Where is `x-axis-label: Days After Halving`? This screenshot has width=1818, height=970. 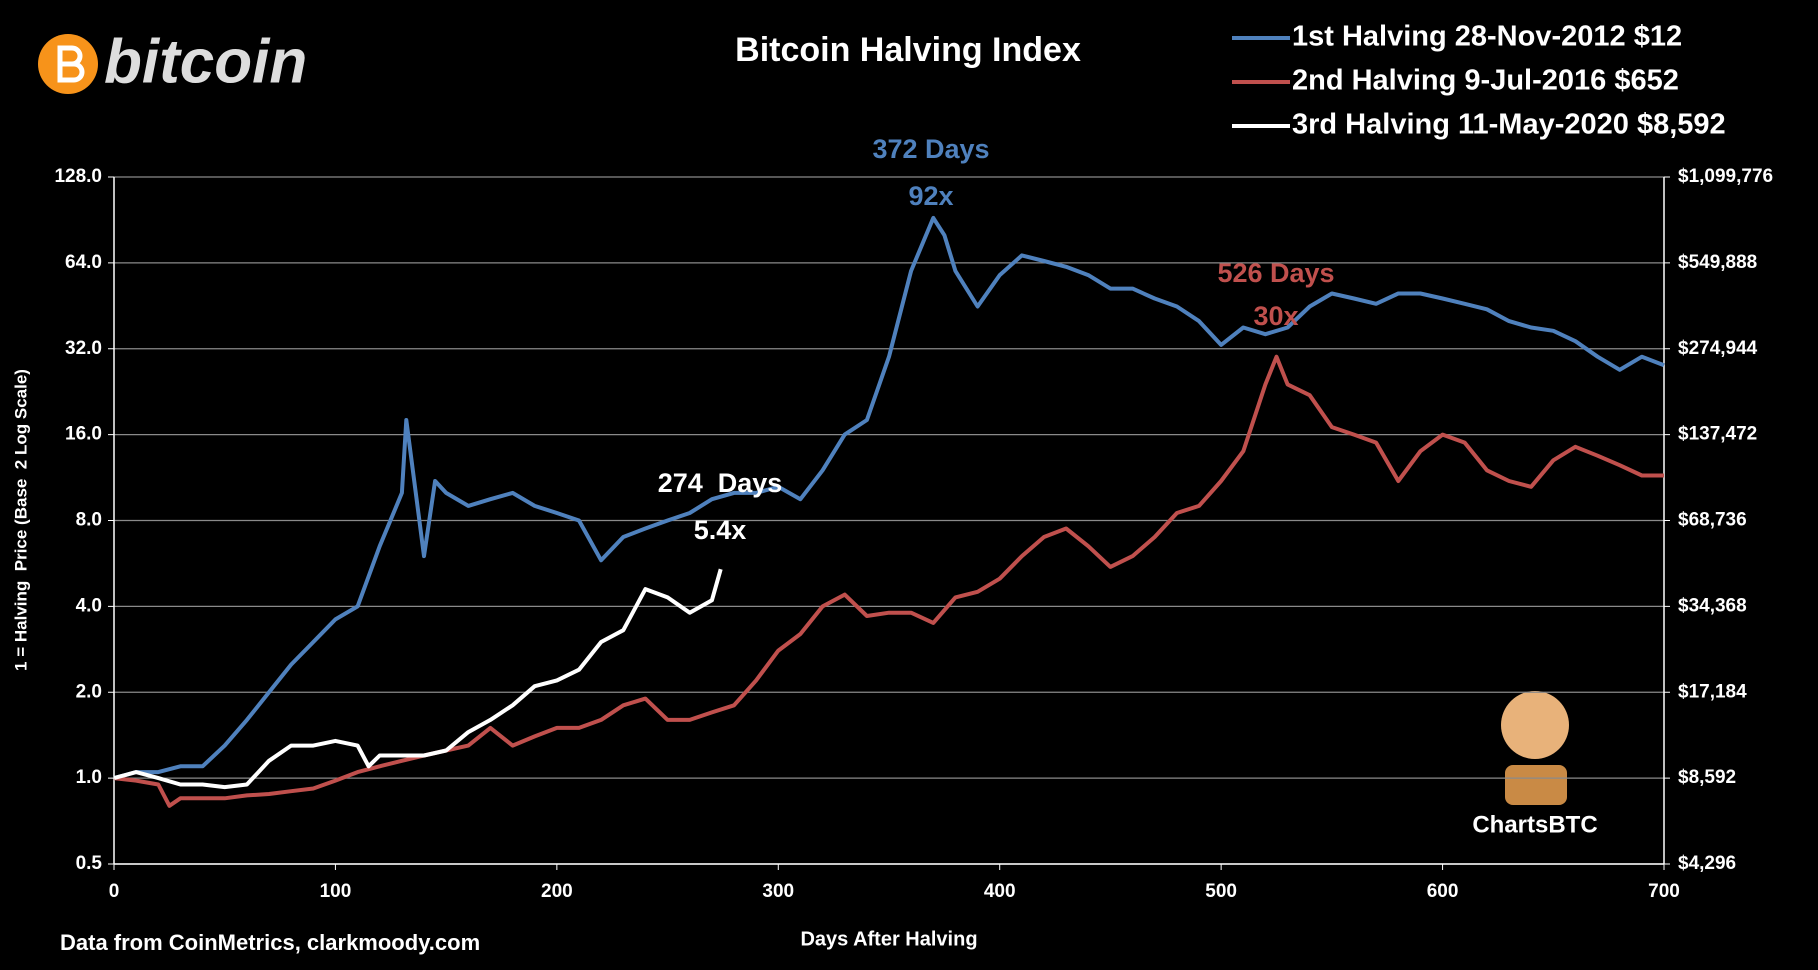 x-axis-label: Days After Halving is located at coordinates (888, 939).